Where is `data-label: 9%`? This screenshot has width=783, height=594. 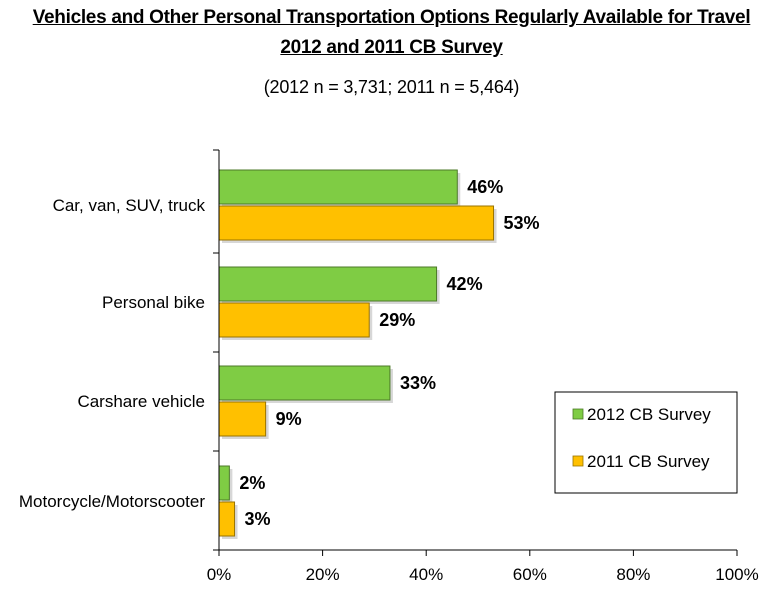
data-label: 9% is located at coordinates (289, 419).